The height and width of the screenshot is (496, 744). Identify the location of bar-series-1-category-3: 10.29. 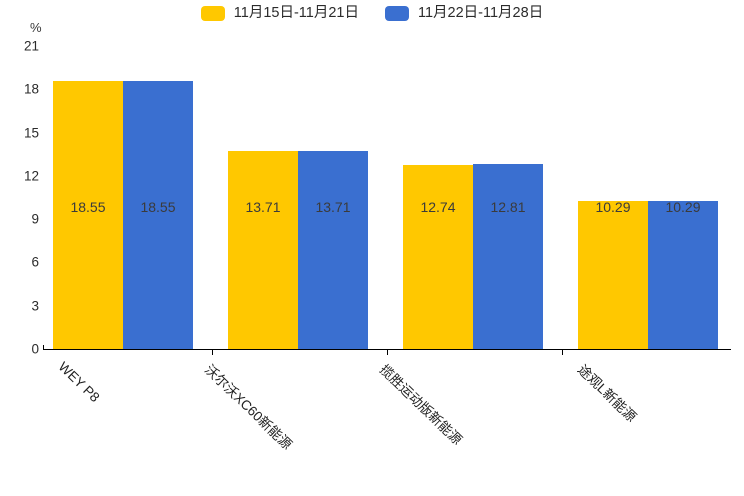
(613, 274).